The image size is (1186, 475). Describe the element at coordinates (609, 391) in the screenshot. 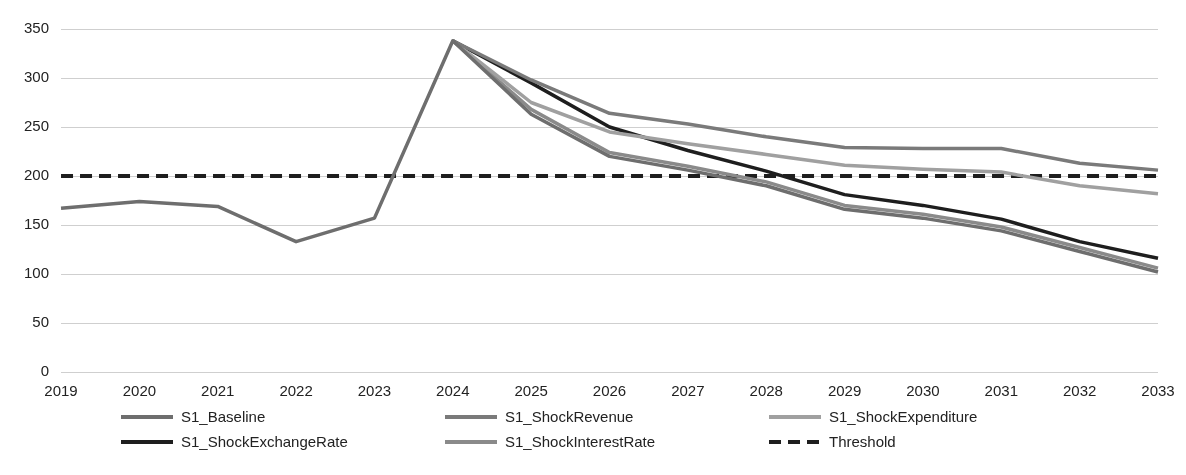

I see `x-tick-label: 2026` at that location.